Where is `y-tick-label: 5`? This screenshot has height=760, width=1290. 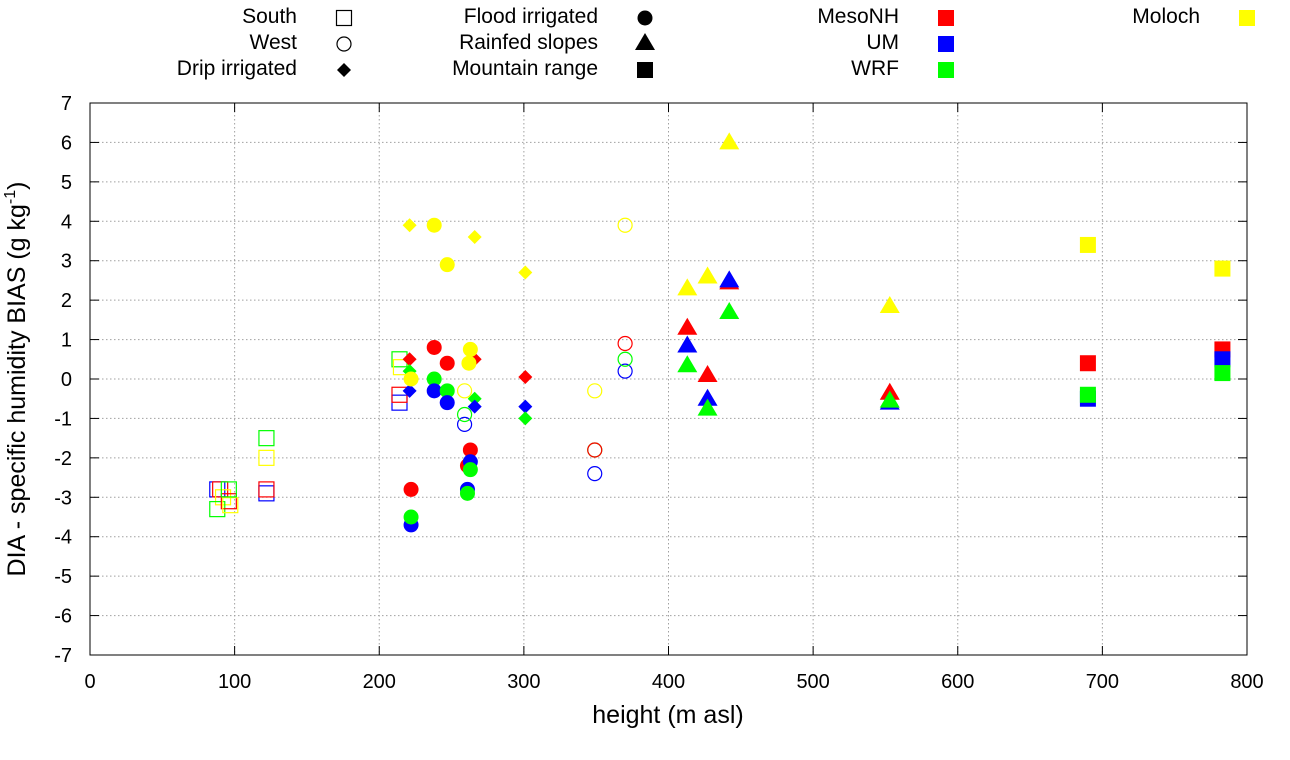 y-tick-label: 5 is located at coordinates (66, 183).